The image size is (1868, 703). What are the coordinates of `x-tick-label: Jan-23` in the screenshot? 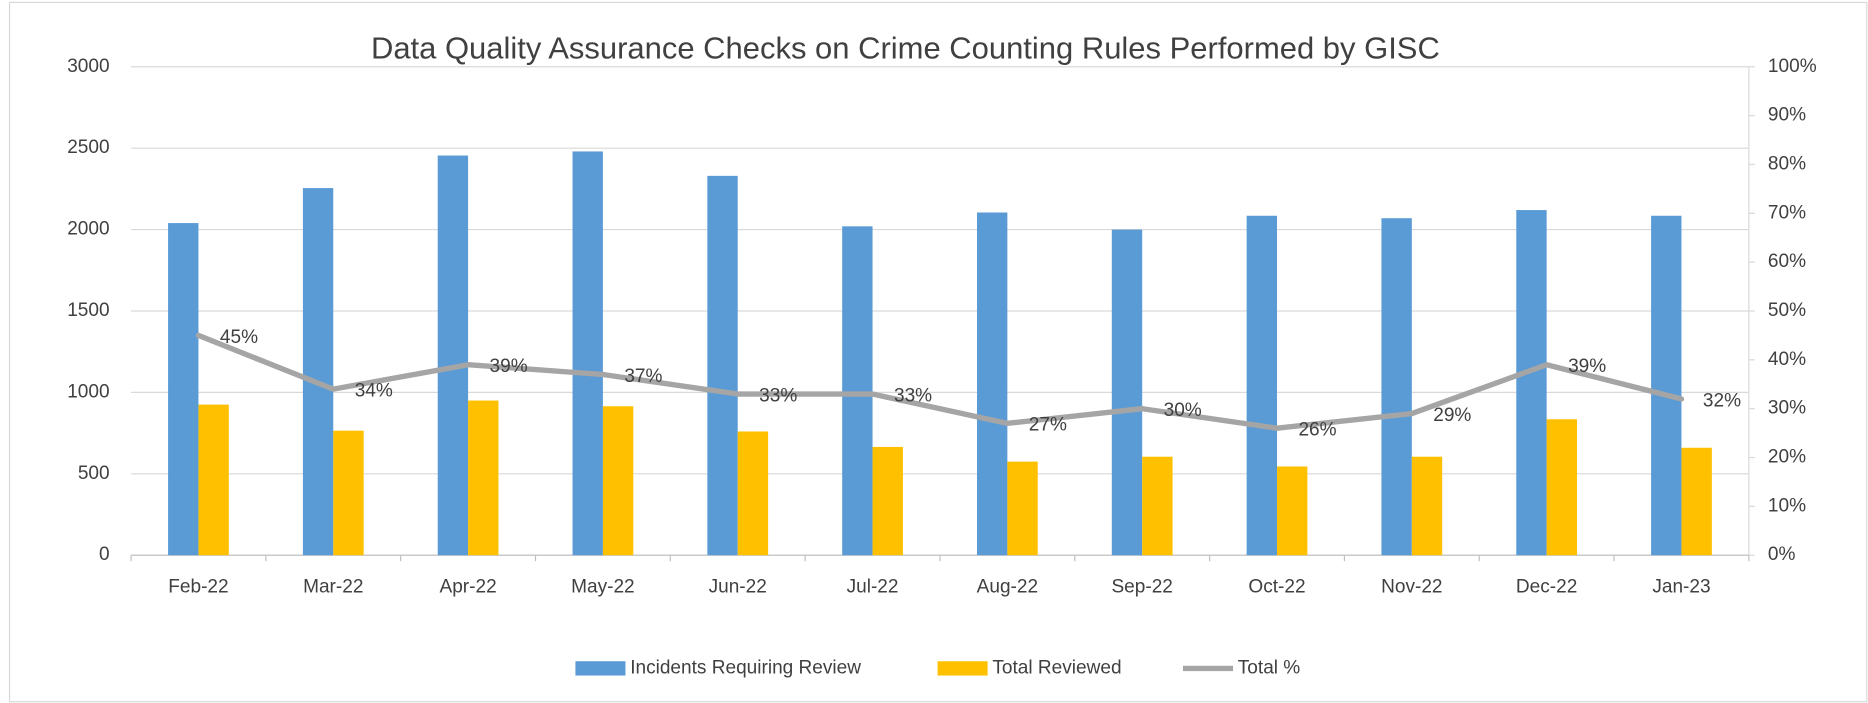 It's located at (1681, 586).